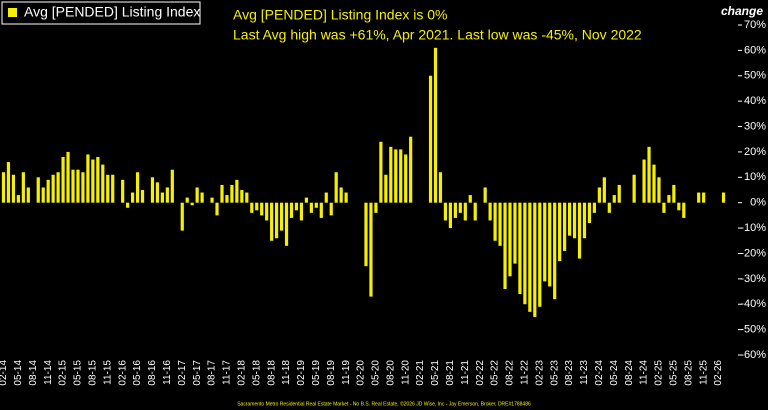  What do you see at coordinates (152, 373) in the screenshot?
I see `x-tick-label: 08-16` at bounding box center [152, 373].